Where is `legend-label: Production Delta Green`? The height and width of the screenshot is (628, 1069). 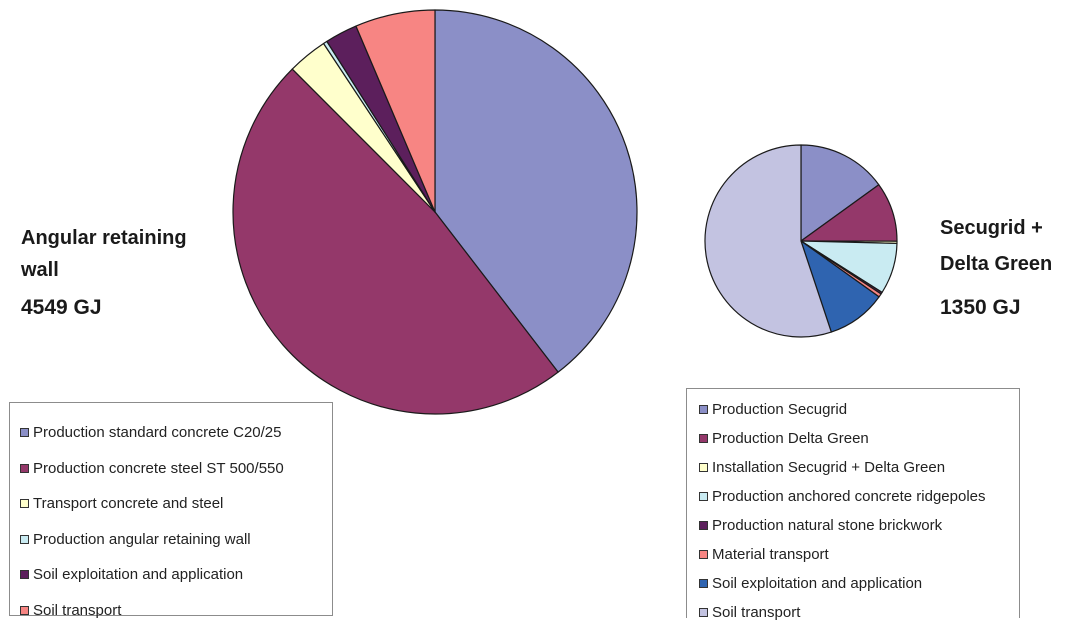
legend-label: Production Delta Green is located at coordinates (790, 438).